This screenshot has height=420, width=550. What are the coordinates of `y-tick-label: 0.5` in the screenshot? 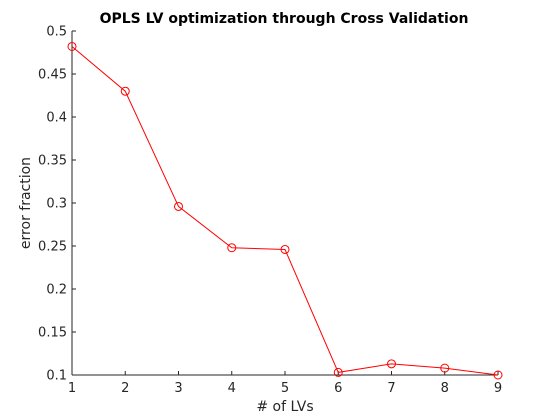 It's located at (56, 32).